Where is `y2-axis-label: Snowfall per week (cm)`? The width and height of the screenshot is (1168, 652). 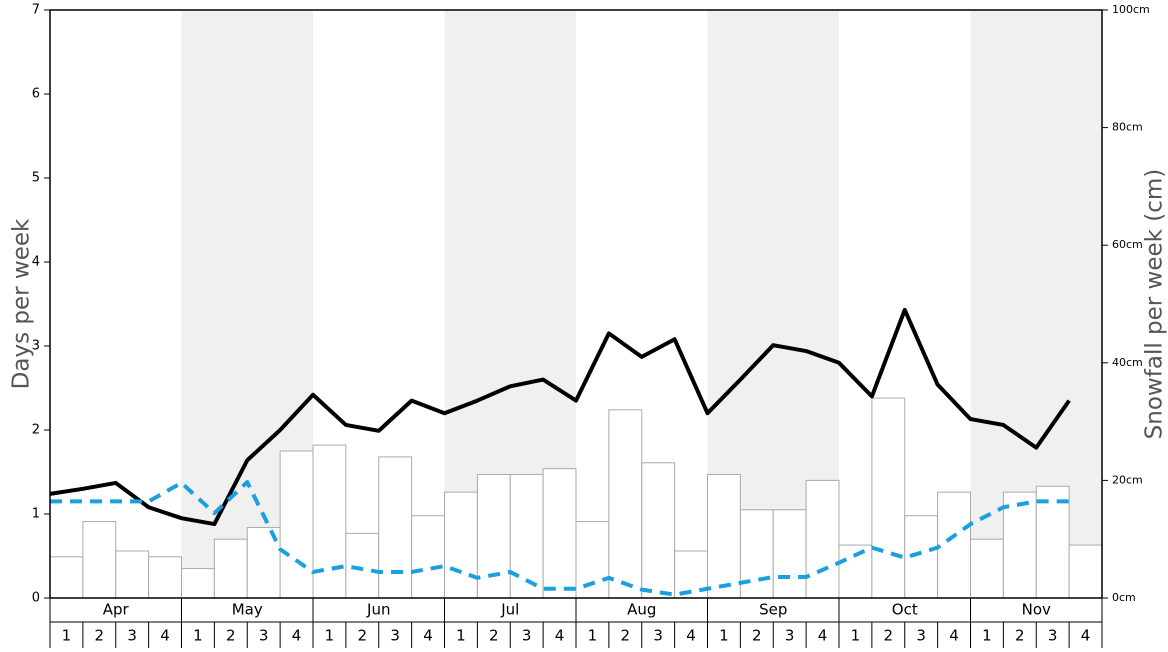 y2-axis-label: Snowfall per week (cm) is located at coordinates (1155, 304).